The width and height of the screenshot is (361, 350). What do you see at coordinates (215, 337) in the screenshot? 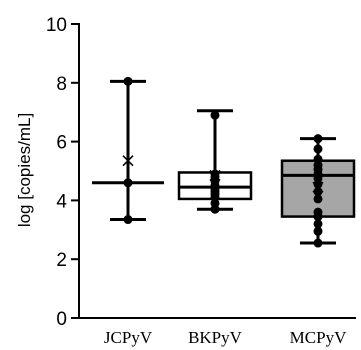
I see `x-tick-label: BKPyV` at bounding box center [215, 337].